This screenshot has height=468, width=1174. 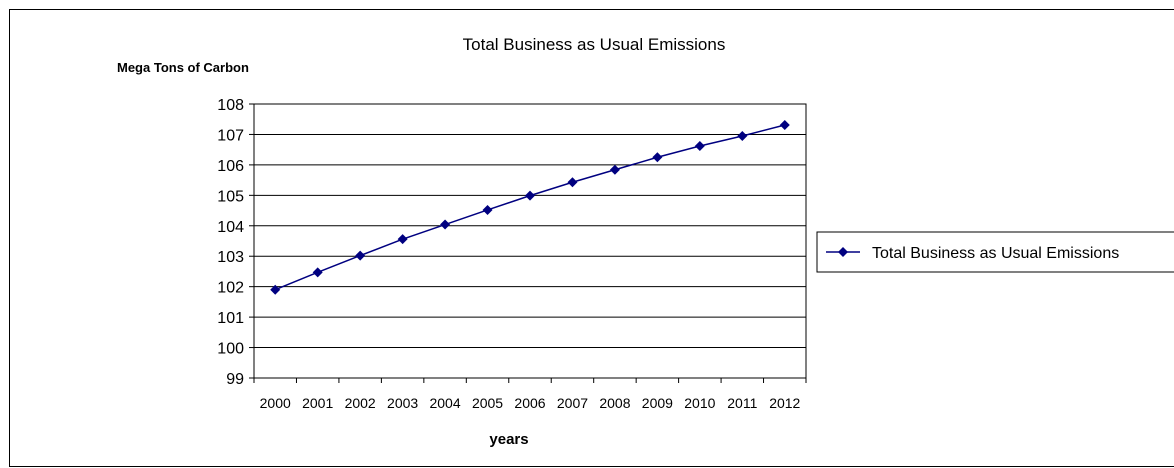 I want to click on x-tick-label: 2002, so click(x=360, y=403).